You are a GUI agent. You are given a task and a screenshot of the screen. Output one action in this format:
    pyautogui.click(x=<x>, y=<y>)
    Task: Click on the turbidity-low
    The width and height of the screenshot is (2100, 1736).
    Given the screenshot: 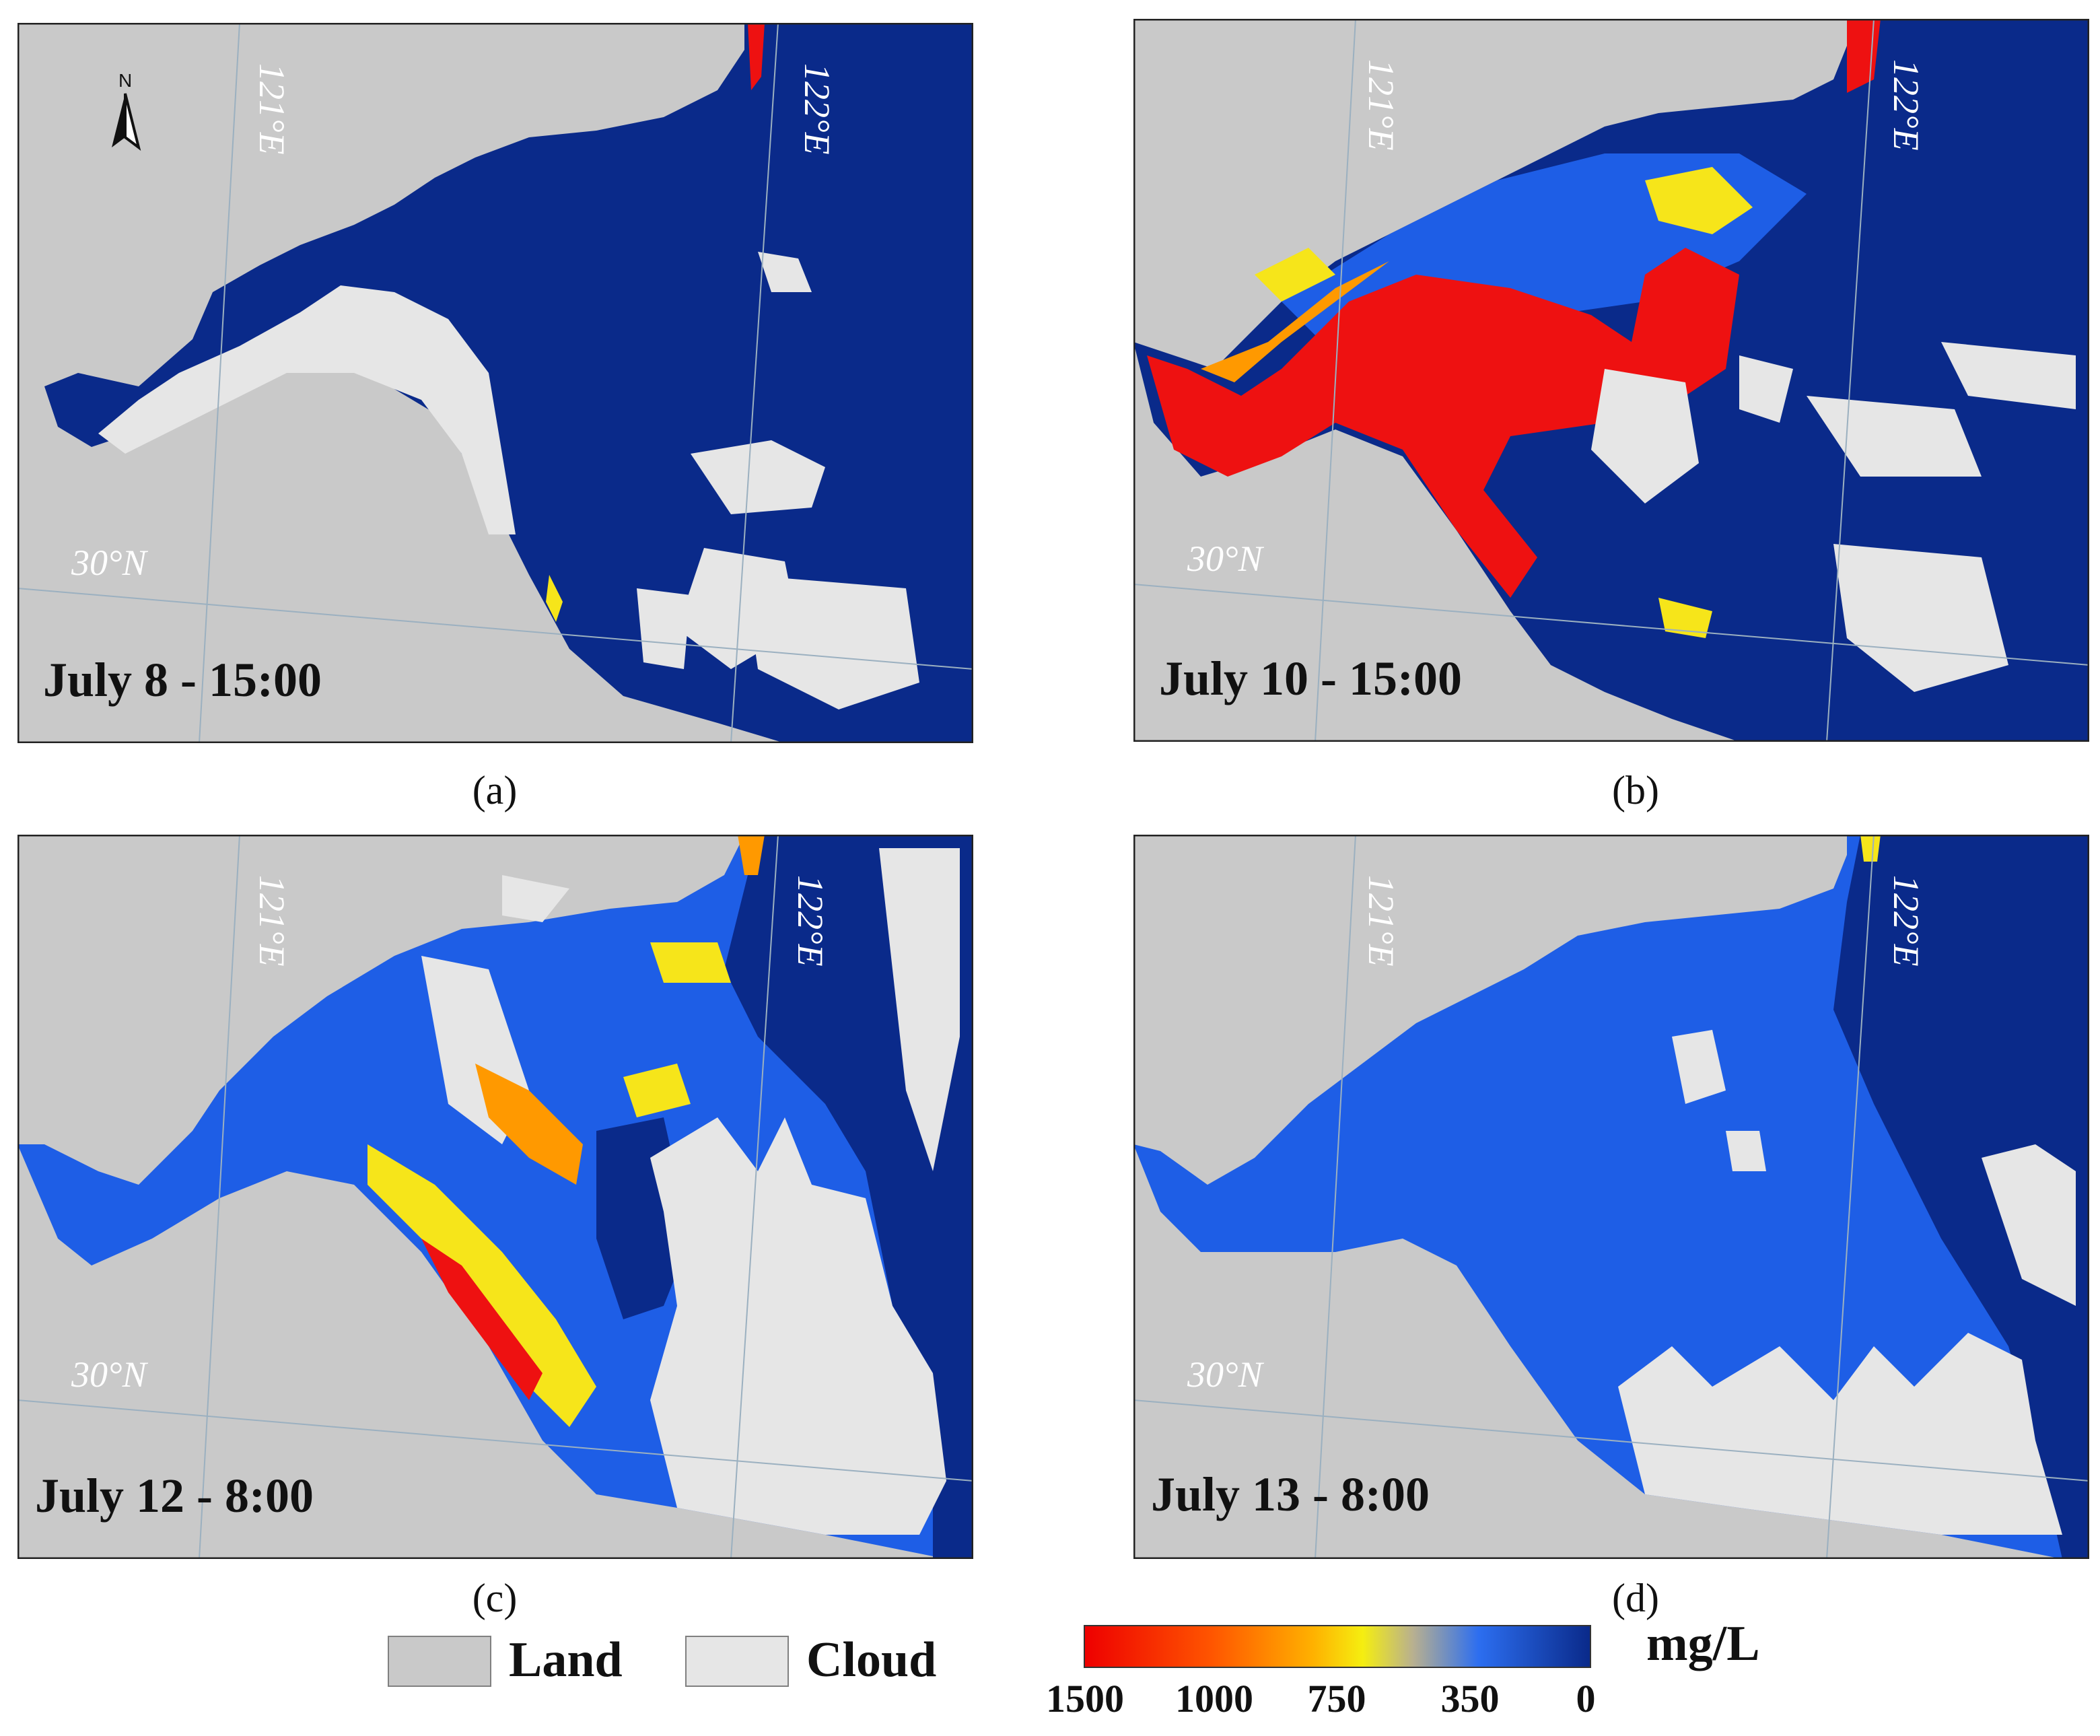 What is the action you would take?
    pyautogui.click(x=1961, y=1197)
    